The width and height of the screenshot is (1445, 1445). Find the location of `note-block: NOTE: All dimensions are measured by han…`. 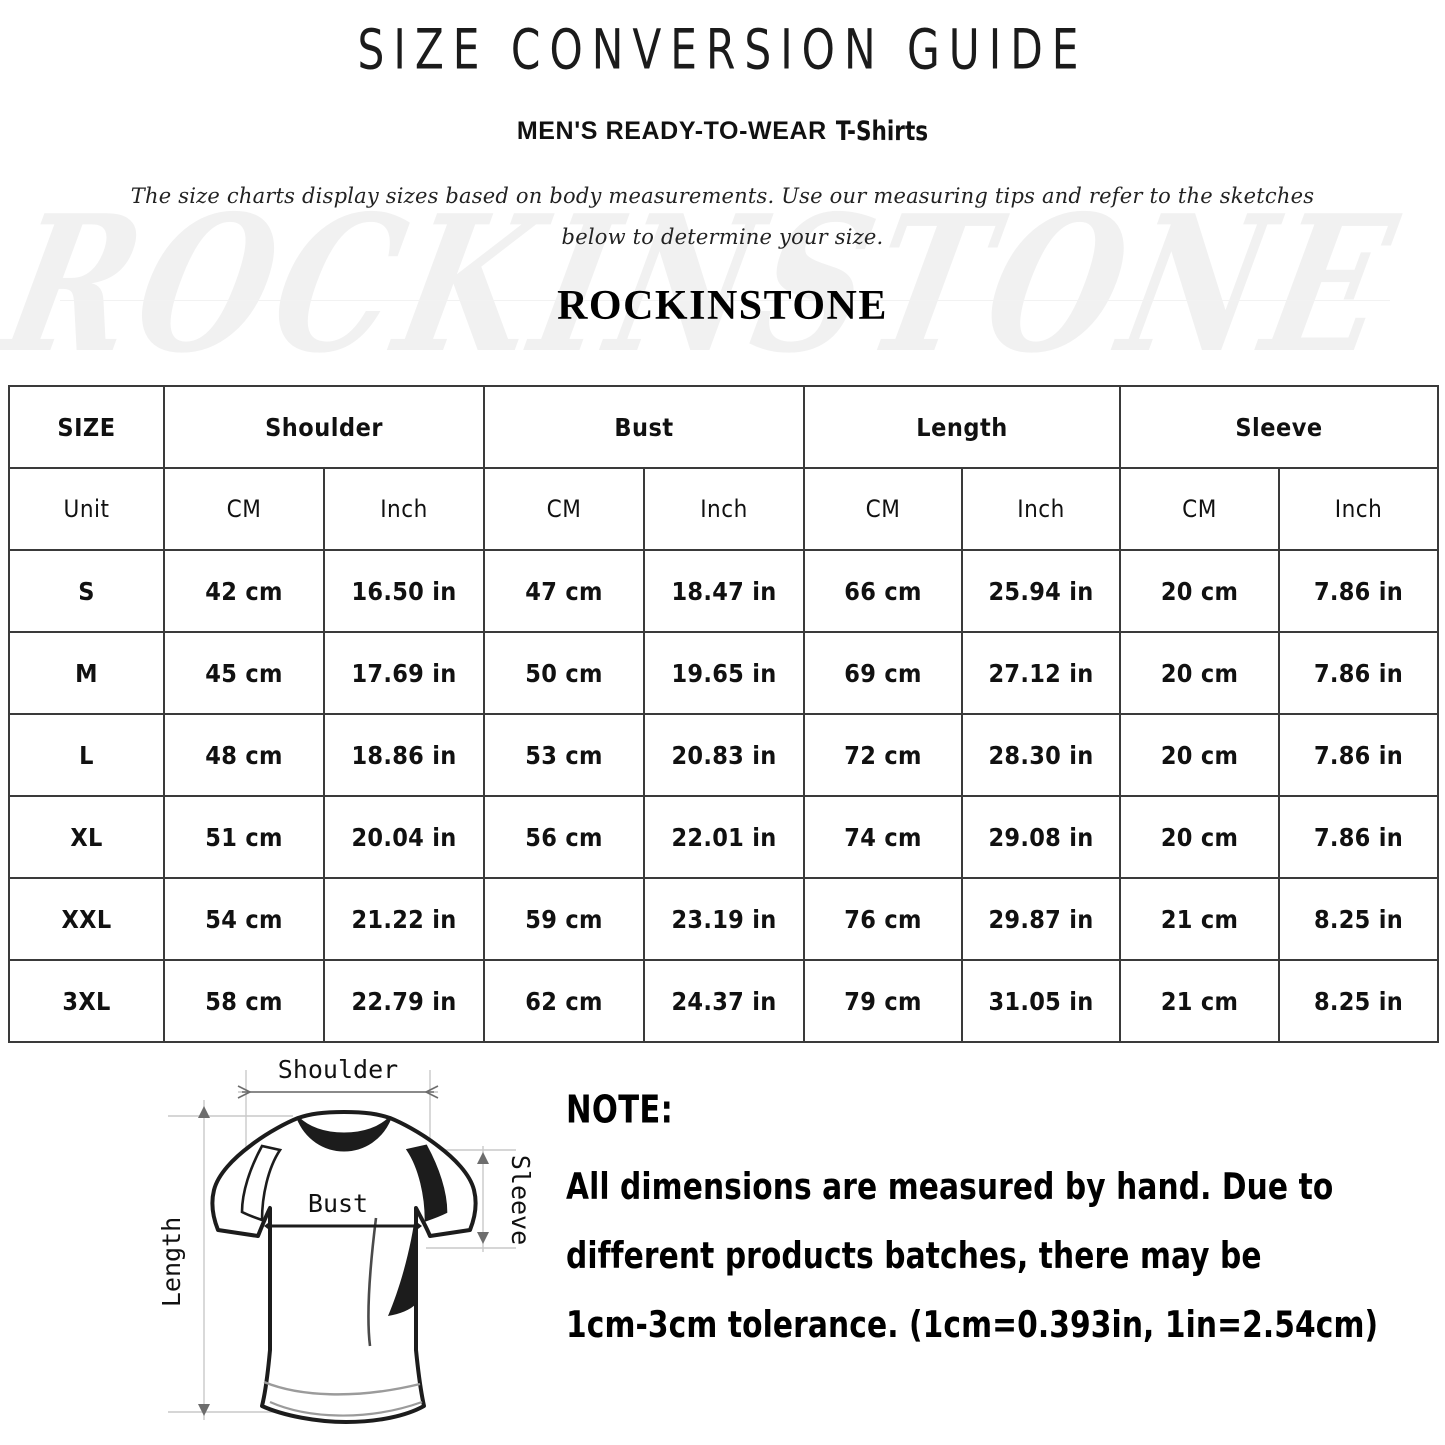

note-block: NOTE: All dimensions are measured by han… is located at coordinates (981, 1223).